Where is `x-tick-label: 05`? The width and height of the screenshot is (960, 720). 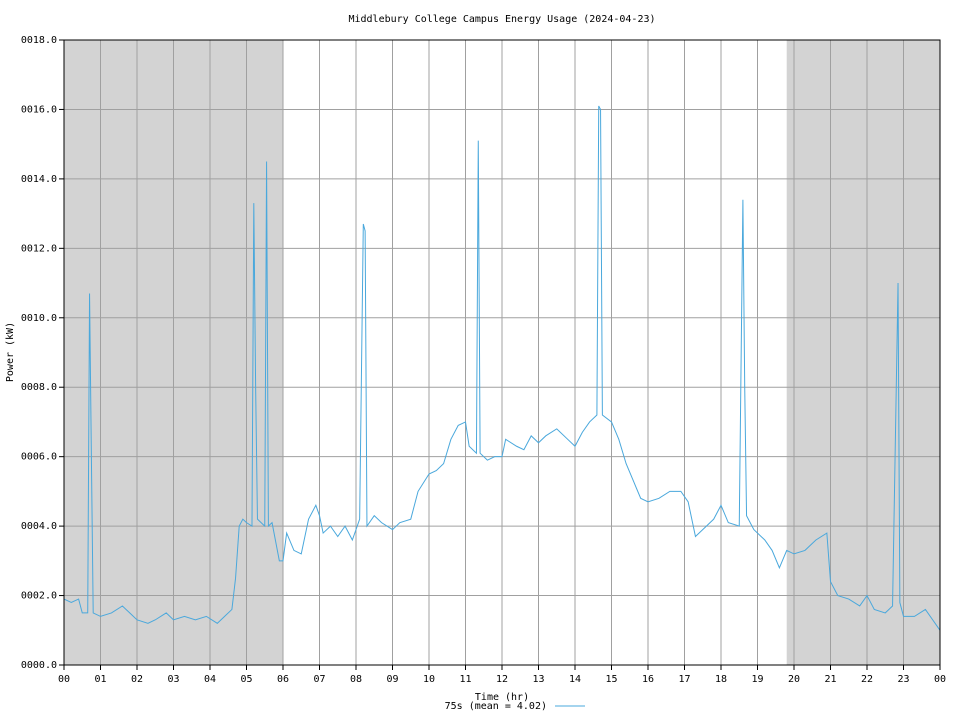
x-tick-label: 05 is located at coordinates (246, 679).